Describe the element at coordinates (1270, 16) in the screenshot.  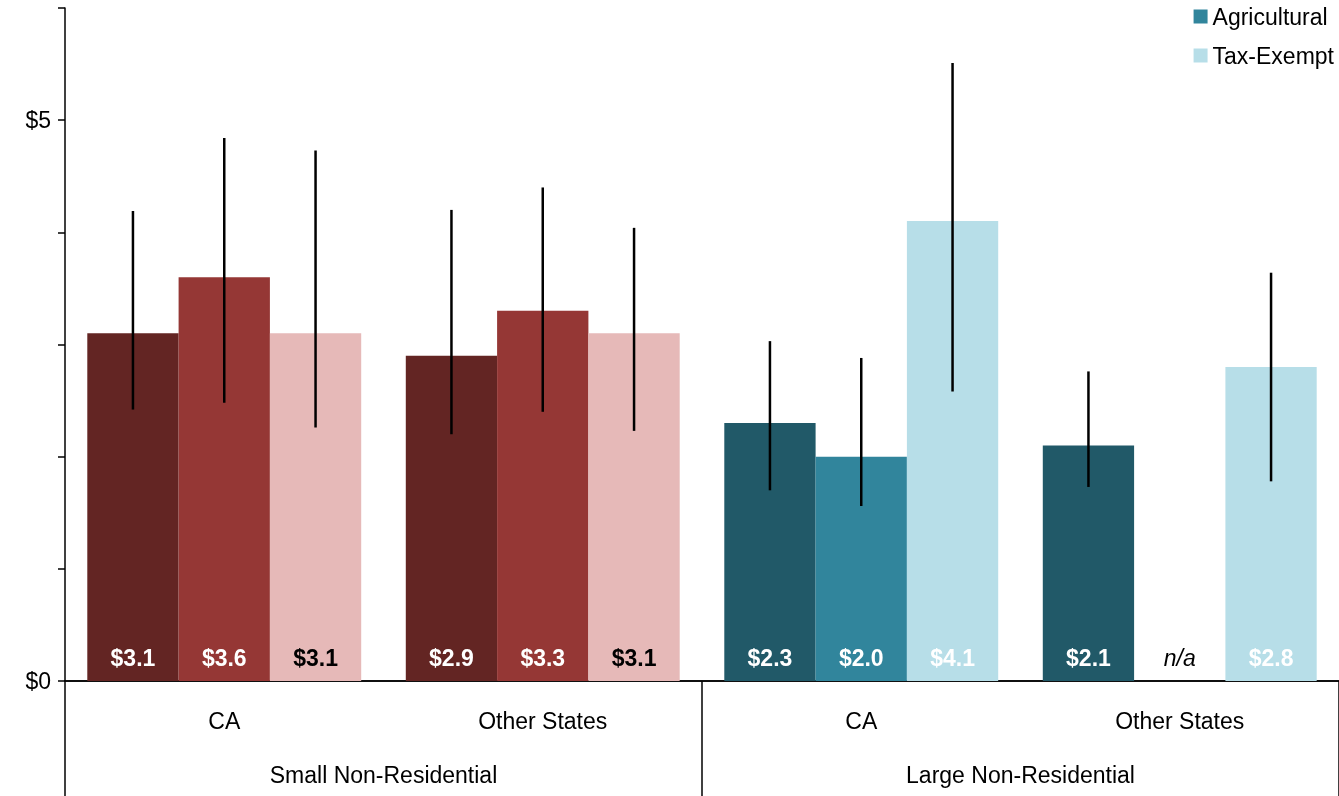
I see `legend-label: Agricultural` at that location.